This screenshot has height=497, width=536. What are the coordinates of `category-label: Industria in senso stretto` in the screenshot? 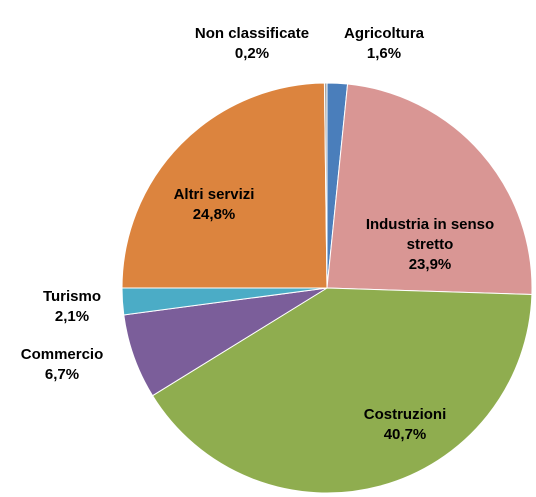 It's located at (430, 234).